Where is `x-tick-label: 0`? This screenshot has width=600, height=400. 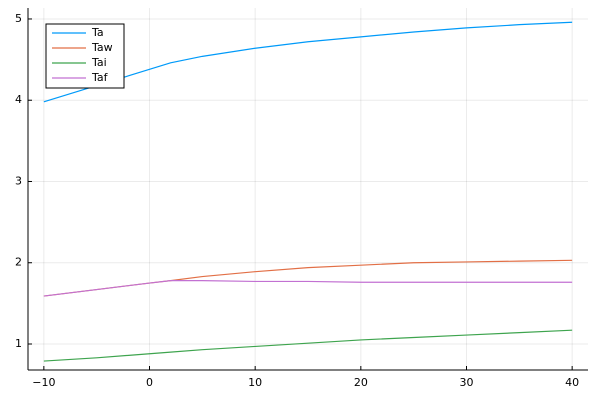
x-tick-label: 0 is located at coordinates (149, 382).